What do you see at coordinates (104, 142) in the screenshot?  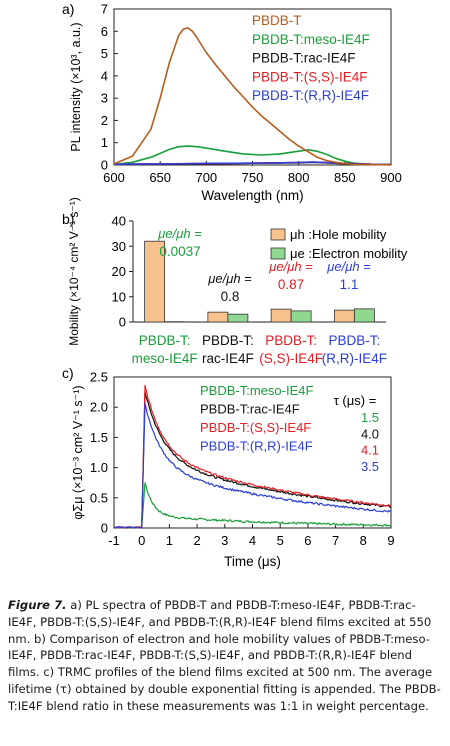 I see `y-tick-label: 1` at bounding box center [104, 142].